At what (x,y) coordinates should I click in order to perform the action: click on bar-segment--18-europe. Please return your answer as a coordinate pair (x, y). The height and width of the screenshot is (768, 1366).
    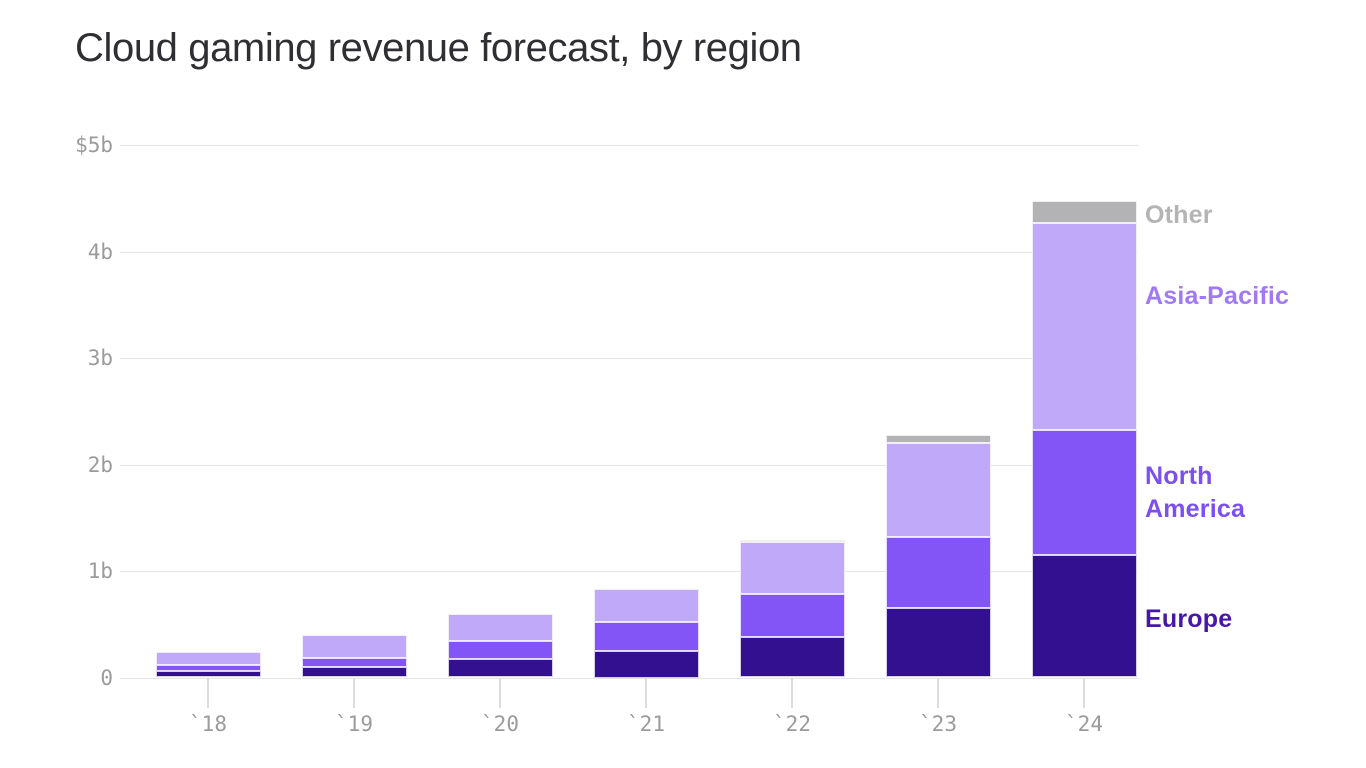
    Looking at the image, I should click on (208, 674).